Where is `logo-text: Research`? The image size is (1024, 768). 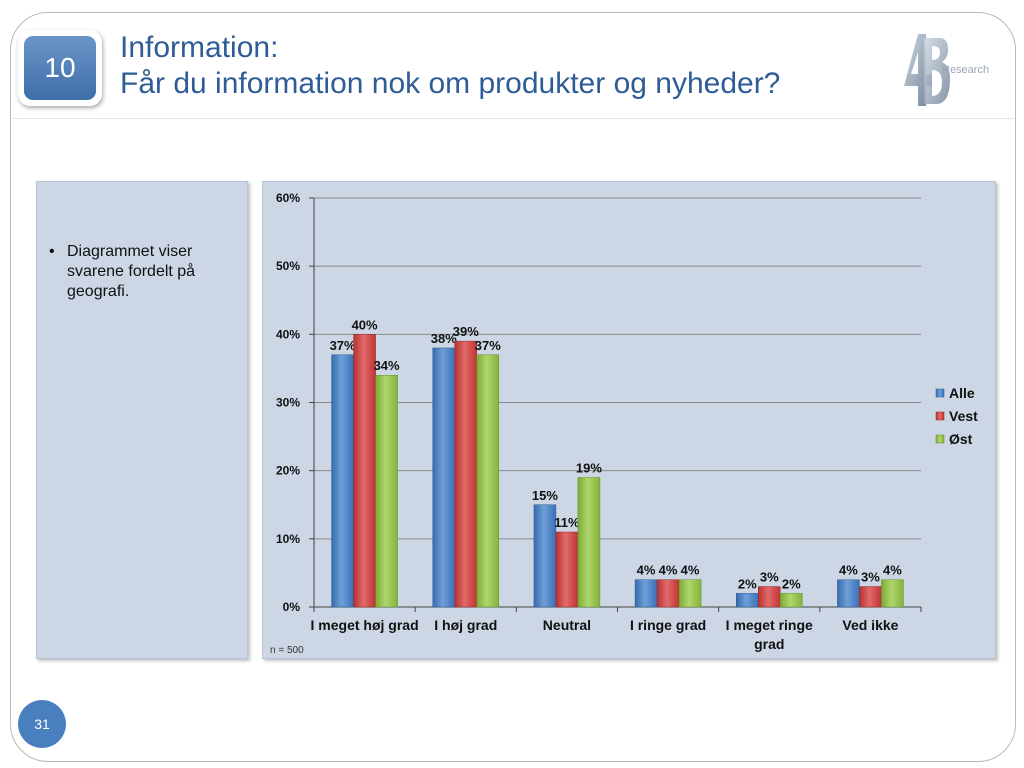 logo-text: Research is located at coordinates (966, 70).